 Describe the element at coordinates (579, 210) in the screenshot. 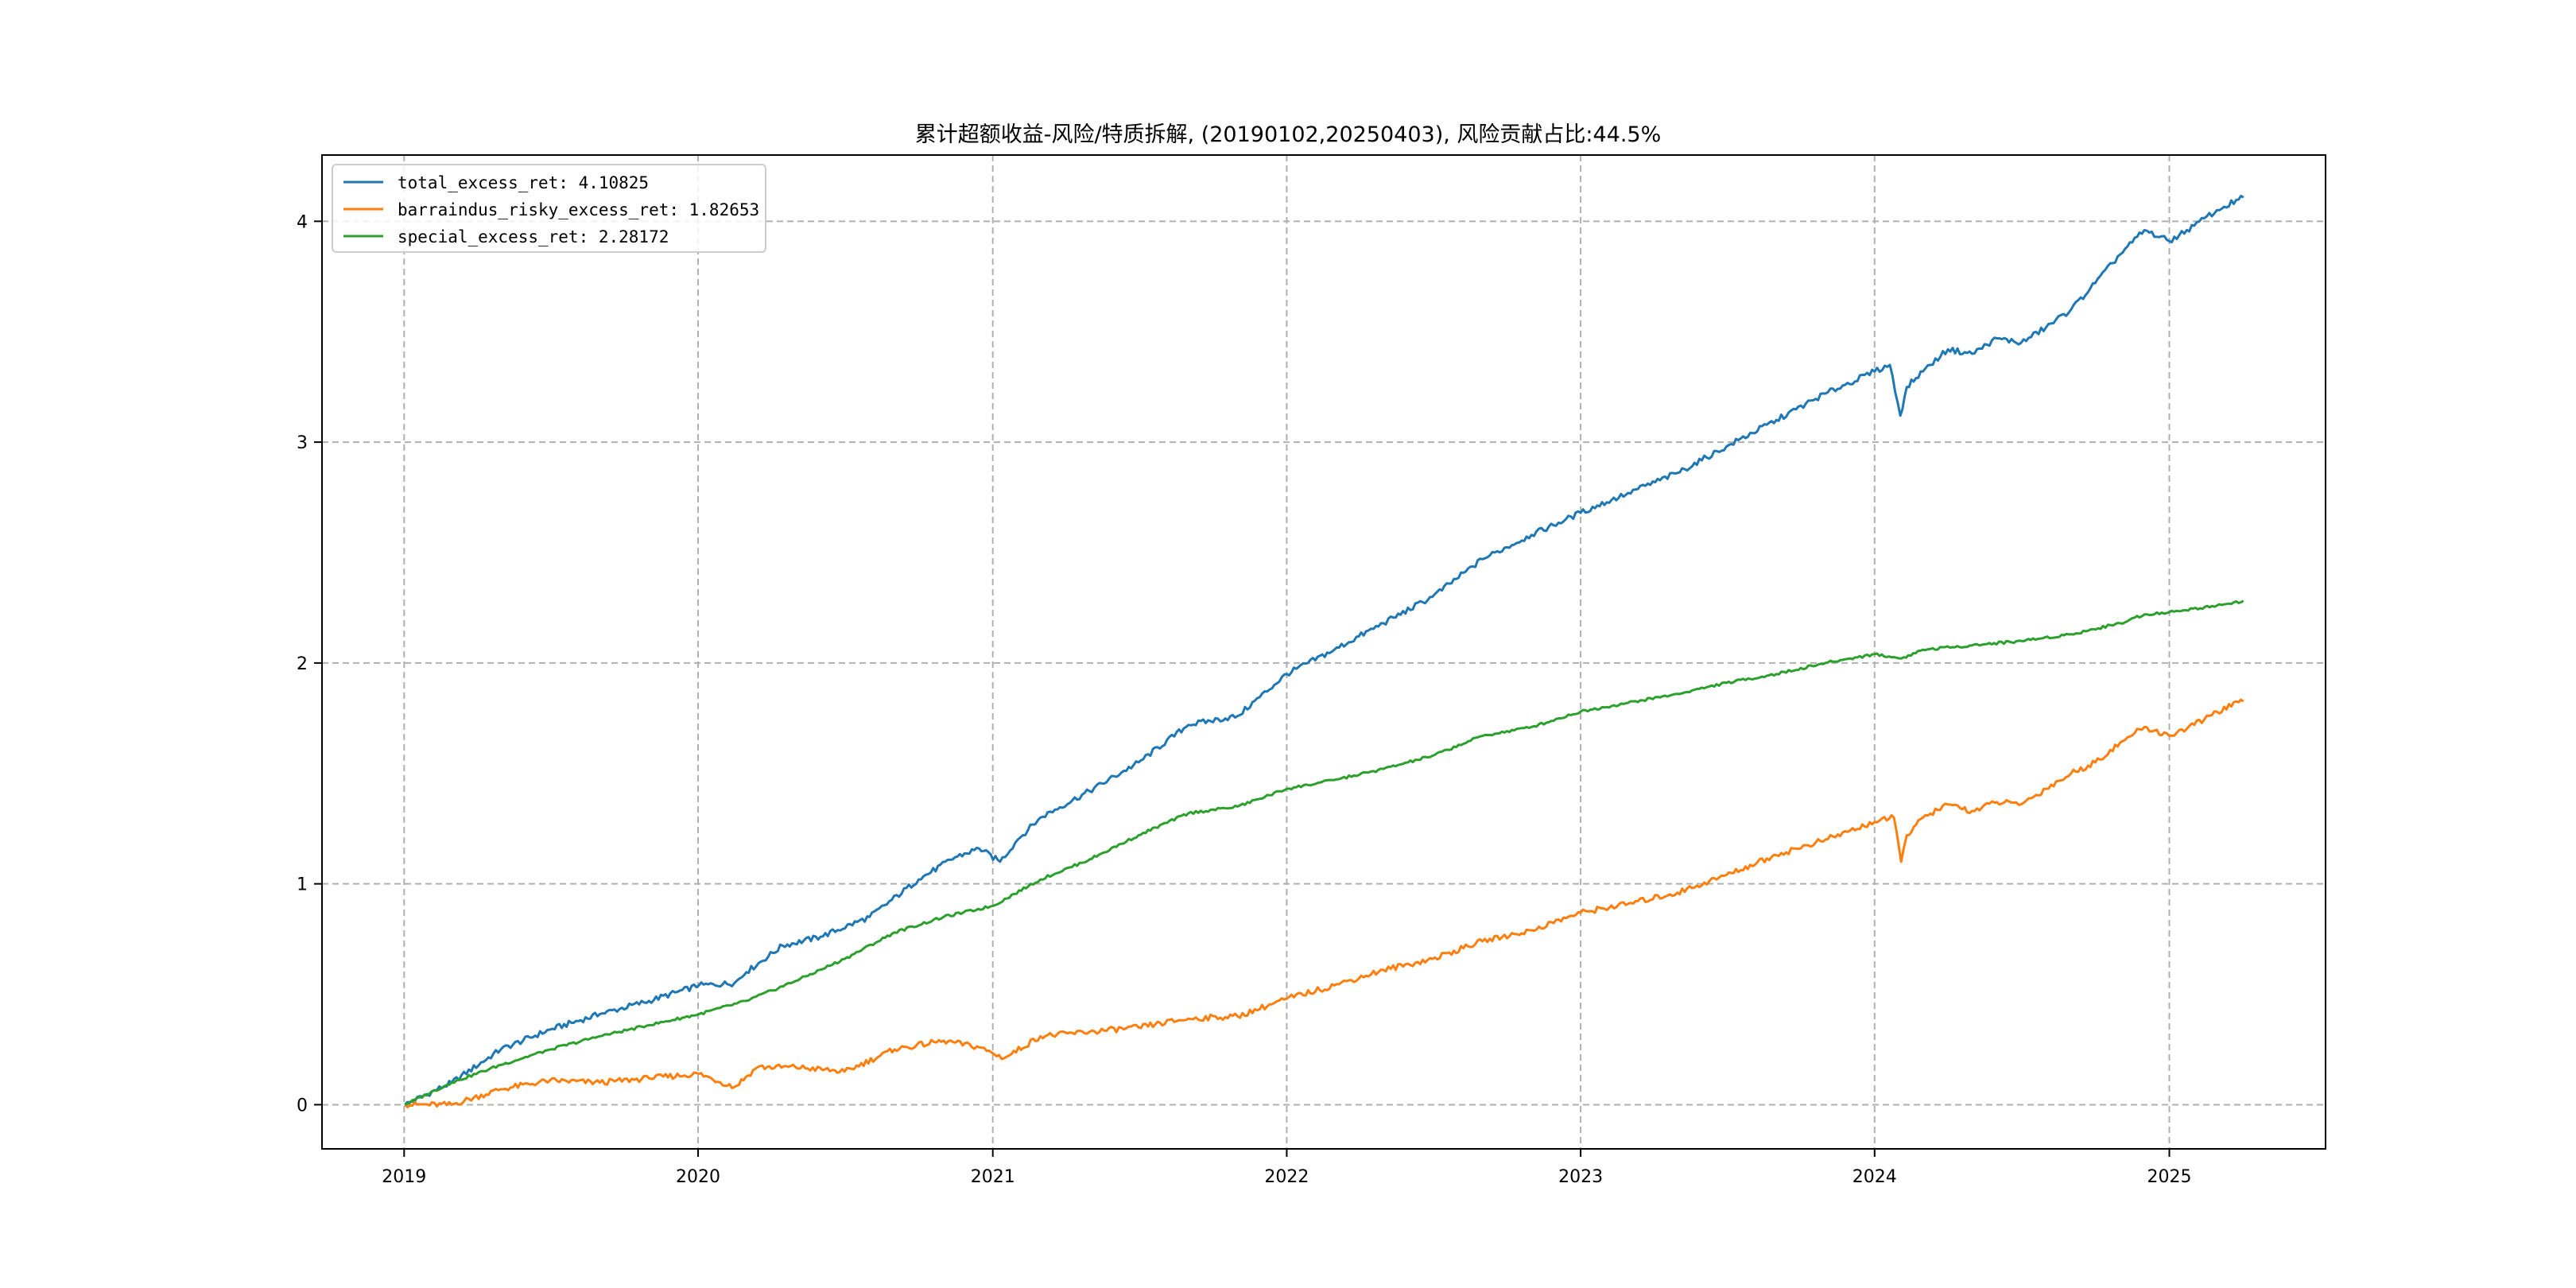

I see `legend-label: barraindus_risky_excess_ret: 1.82653` at that location.